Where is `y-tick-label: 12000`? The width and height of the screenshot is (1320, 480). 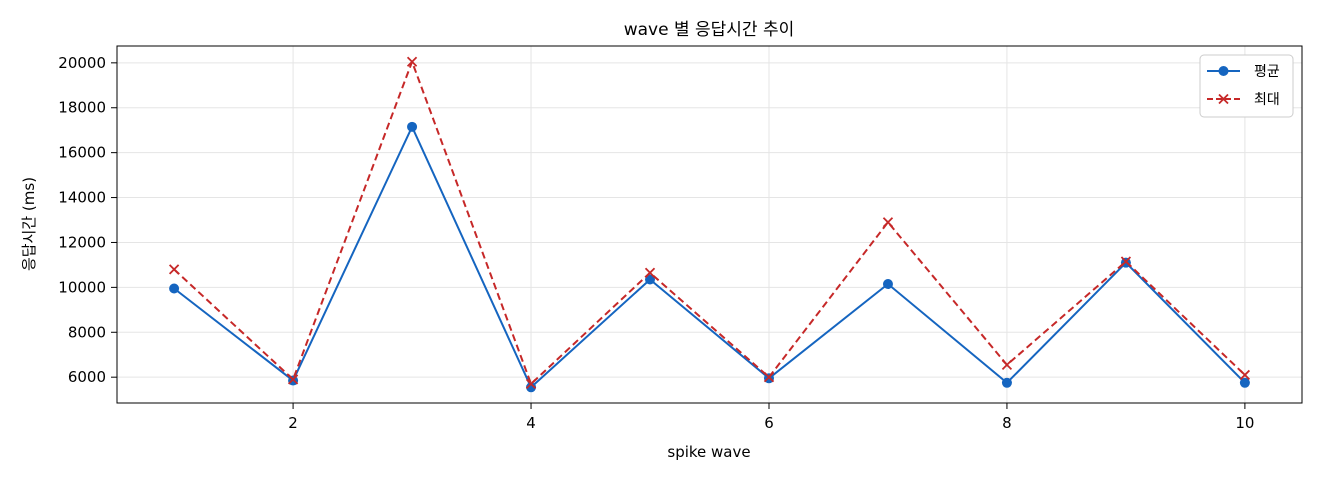 y-tick-label: 12000 is located at coordinates (82, 242).